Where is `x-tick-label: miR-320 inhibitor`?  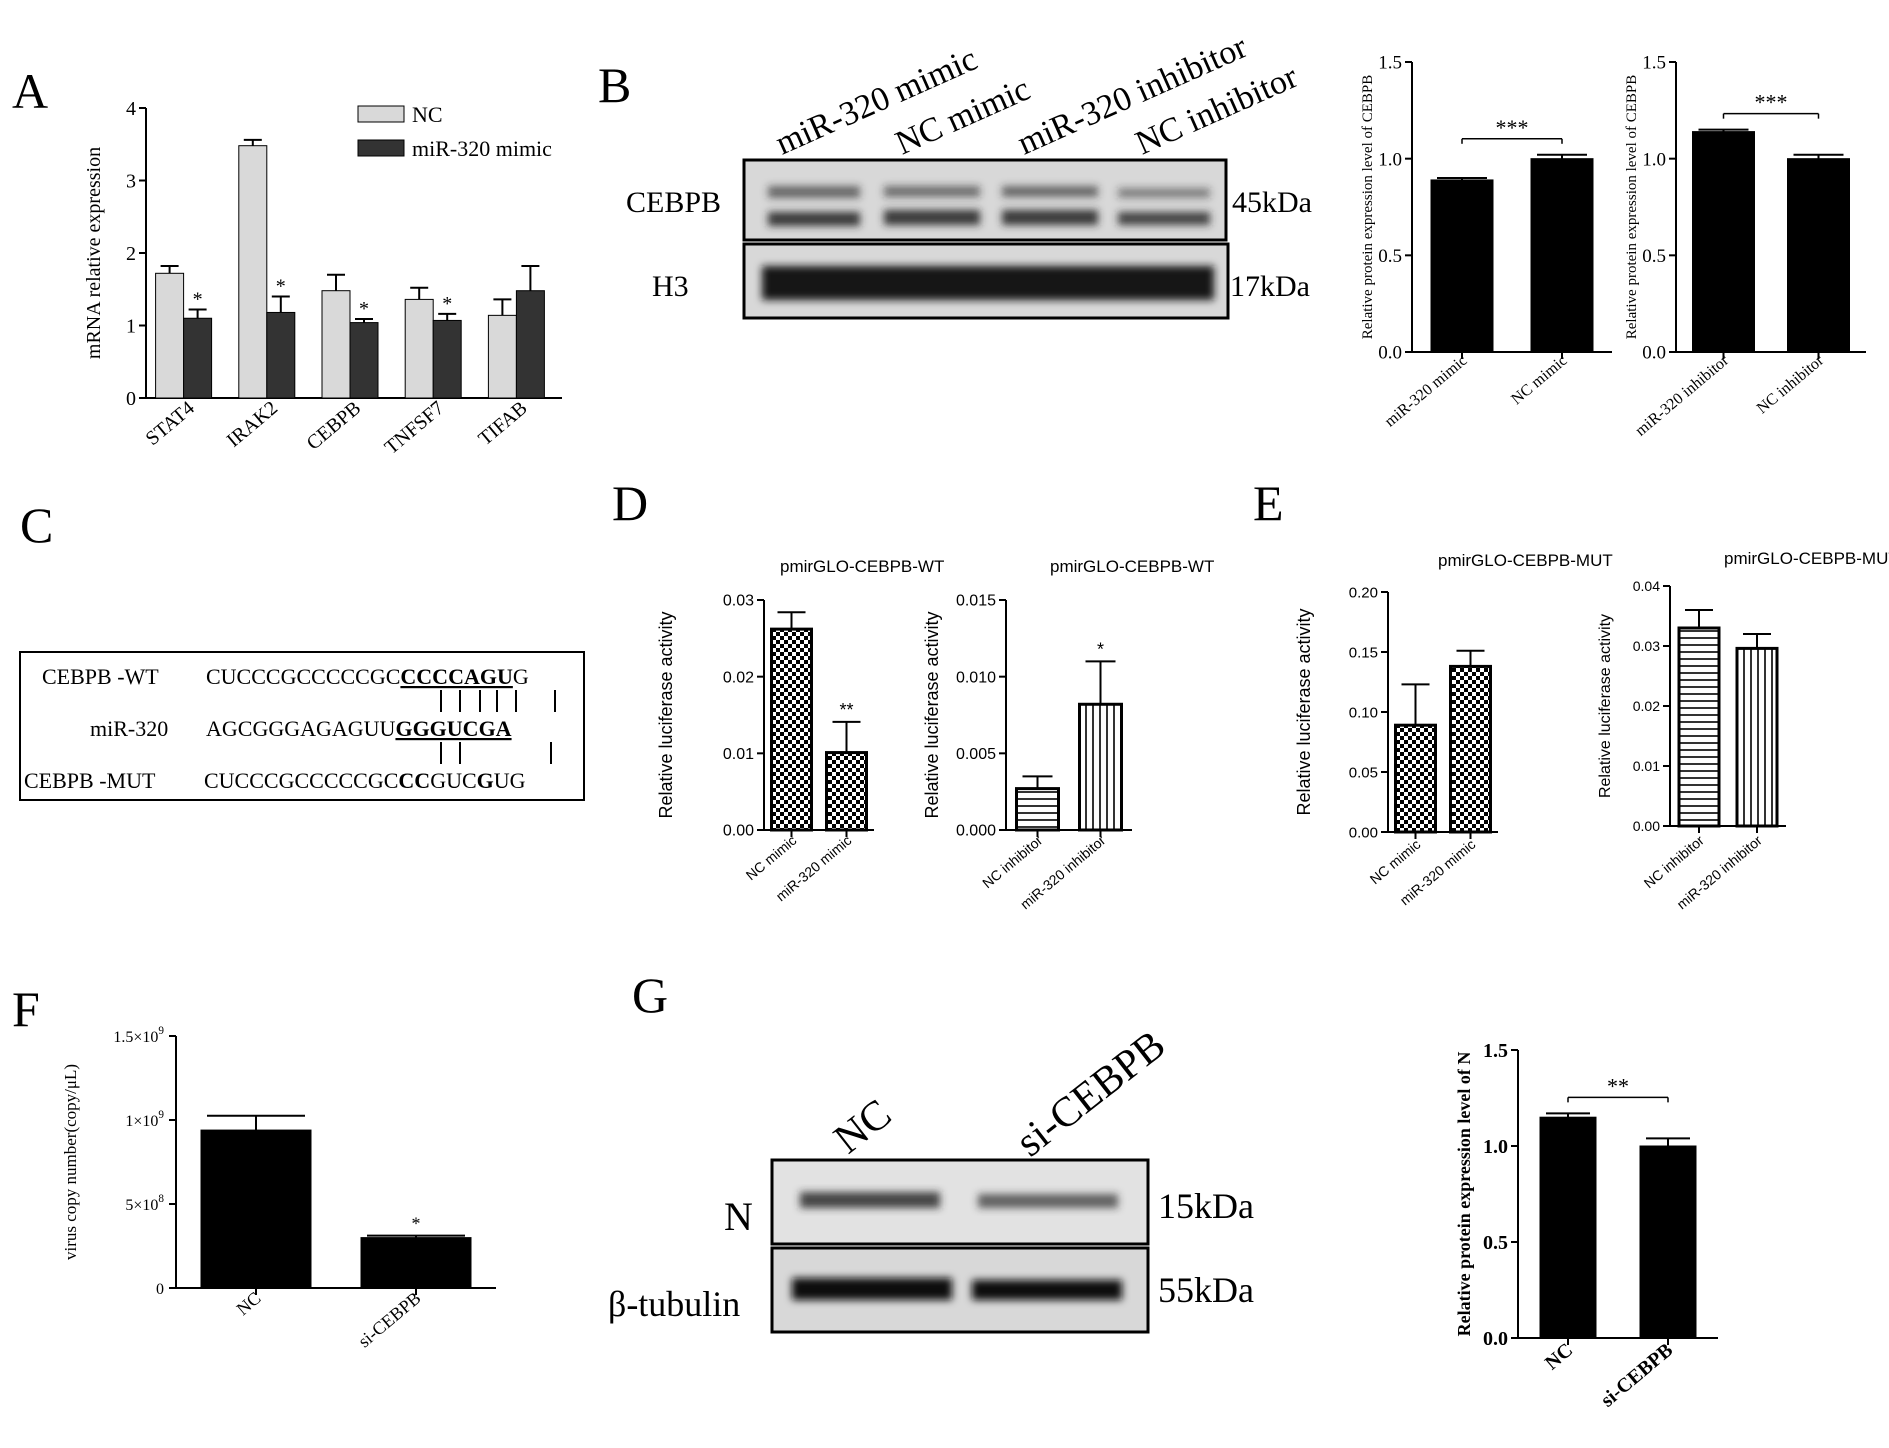 x-tick-label: miR-320 inhibitor is located at coordinates (1682, 396).